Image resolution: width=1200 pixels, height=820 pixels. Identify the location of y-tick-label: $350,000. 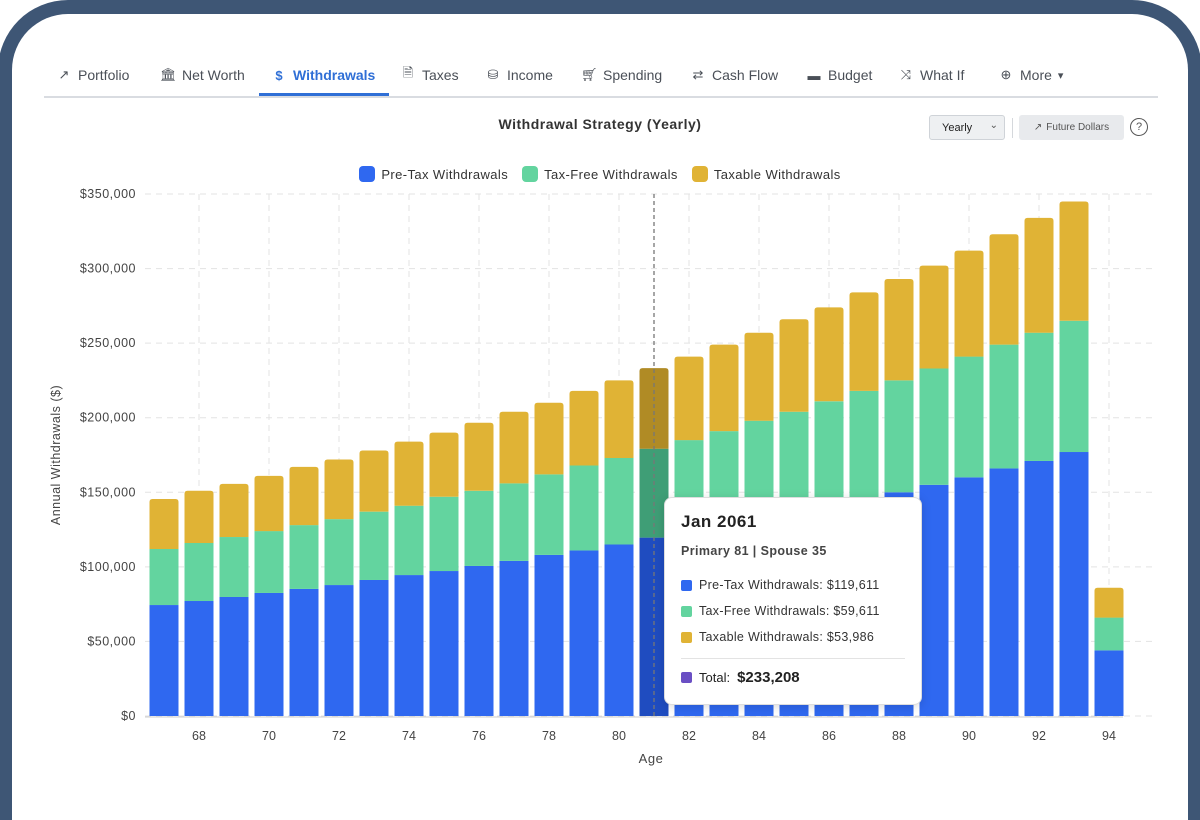
(108, 194).